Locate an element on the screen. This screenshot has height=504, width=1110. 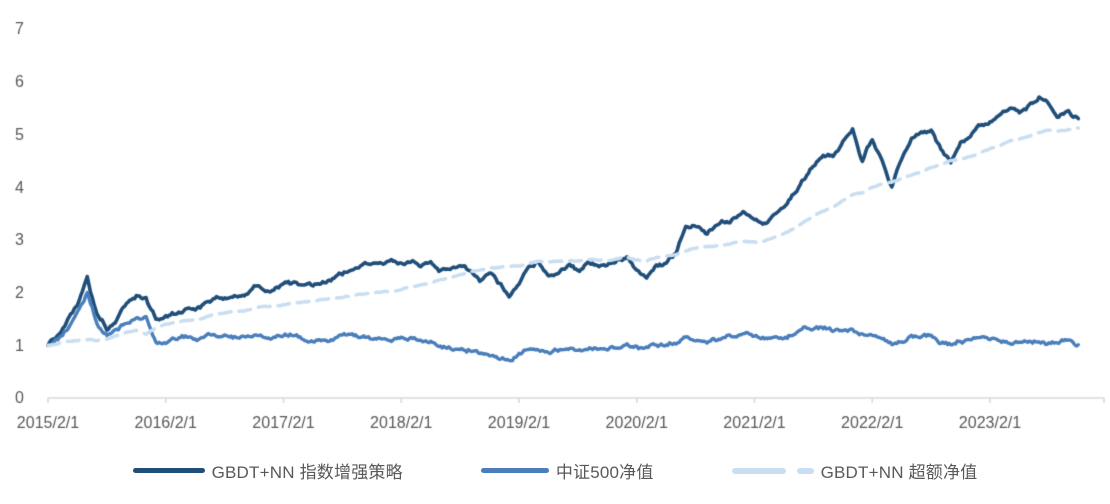
legend-item-csi500: 中证500净值 is located at coordinates (567, 470).